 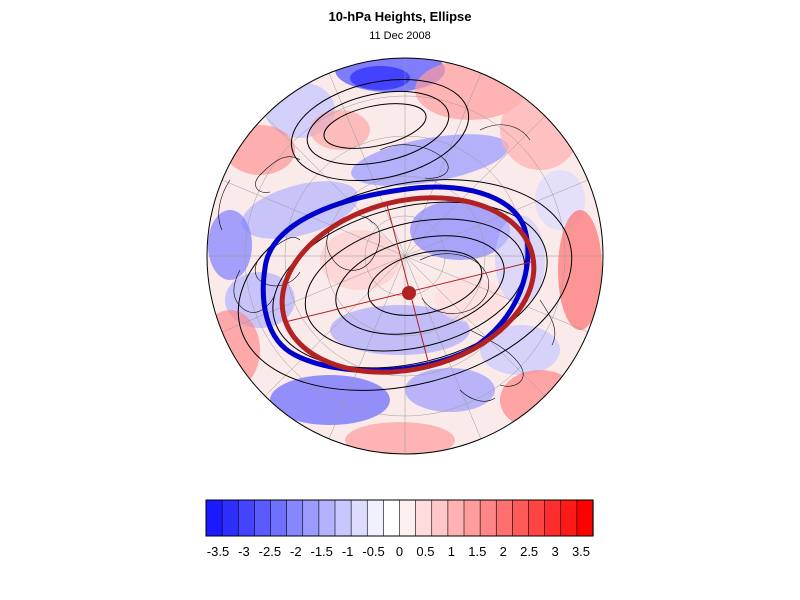 I want to click on colorbar-tick-label: -2.5, so click(x=270, y=551).